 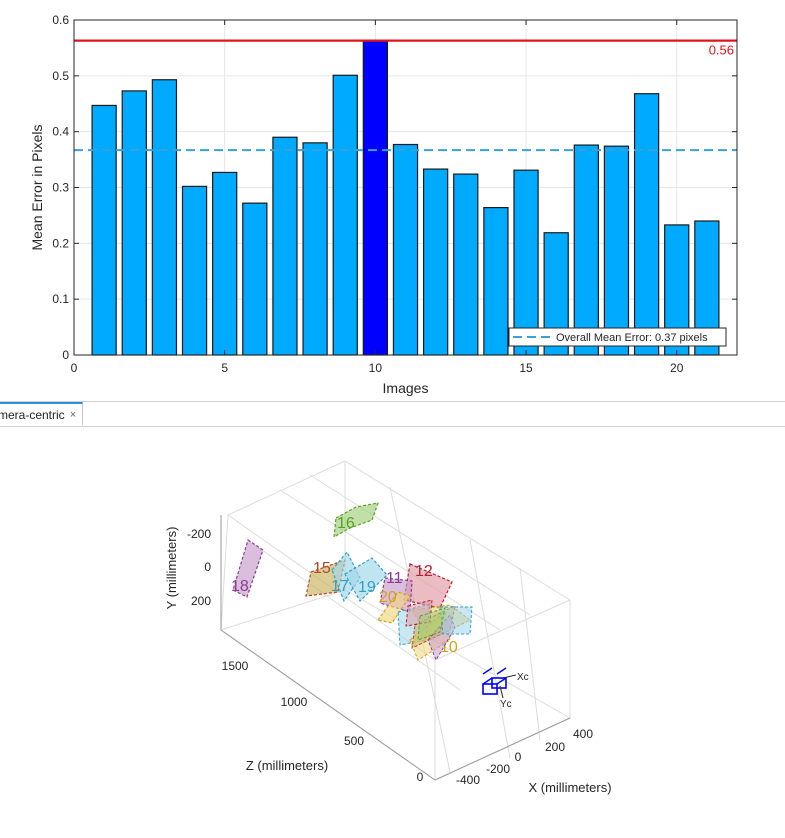 What do you see at coordinates (199, 534) in the screenshot?
I see `y-tick-label: -200` at bounding box center [199, 534].